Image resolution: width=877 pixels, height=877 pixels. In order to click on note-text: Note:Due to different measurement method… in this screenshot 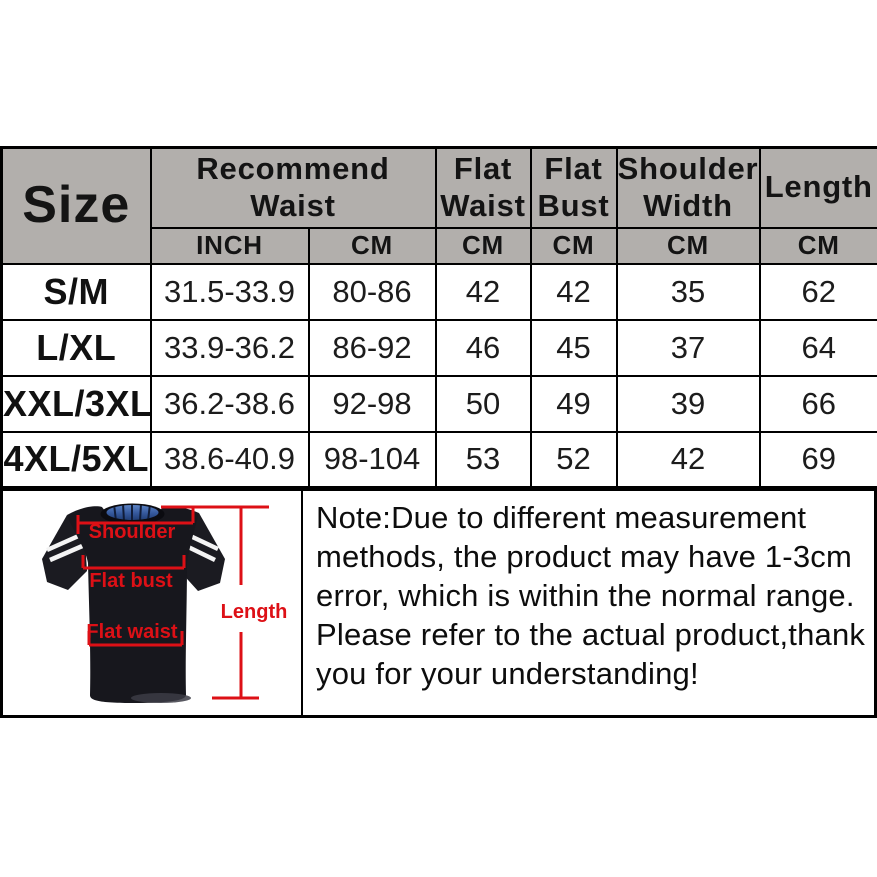, I will do `click(591, 595)`.